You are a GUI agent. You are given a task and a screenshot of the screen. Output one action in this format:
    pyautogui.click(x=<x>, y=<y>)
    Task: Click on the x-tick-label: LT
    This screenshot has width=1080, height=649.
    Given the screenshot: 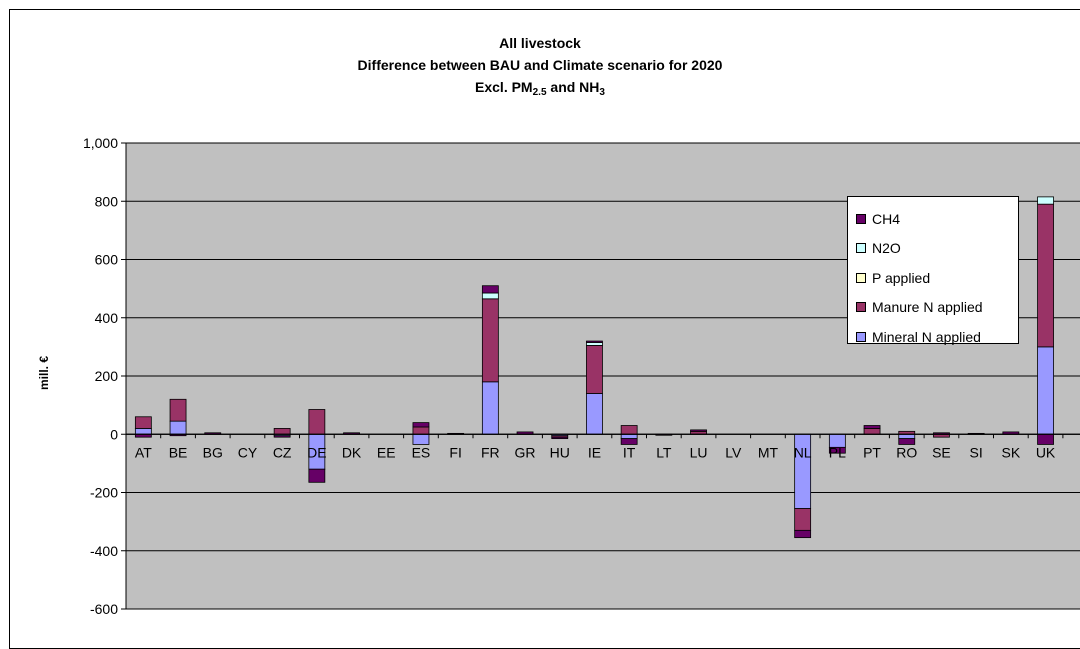 What is the action you would take?
    pyautogui.click(x=664, y=452)
    